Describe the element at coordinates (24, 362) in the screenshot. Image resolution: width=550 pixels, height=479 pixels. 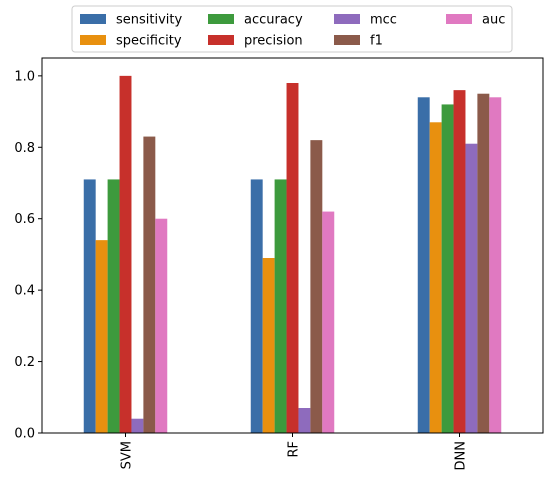
I see `y-tick-label: 0.2` at that location.